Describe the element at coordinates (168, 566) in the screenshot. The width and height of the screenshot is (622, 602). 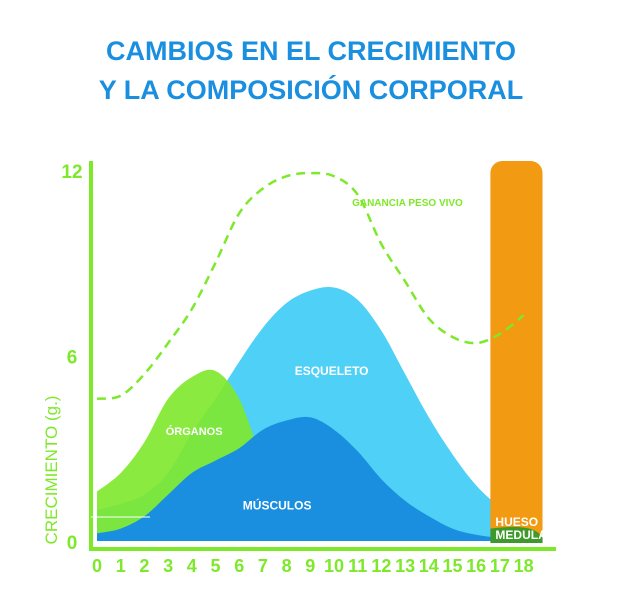
I see `x-tick-label: 3` at that location.